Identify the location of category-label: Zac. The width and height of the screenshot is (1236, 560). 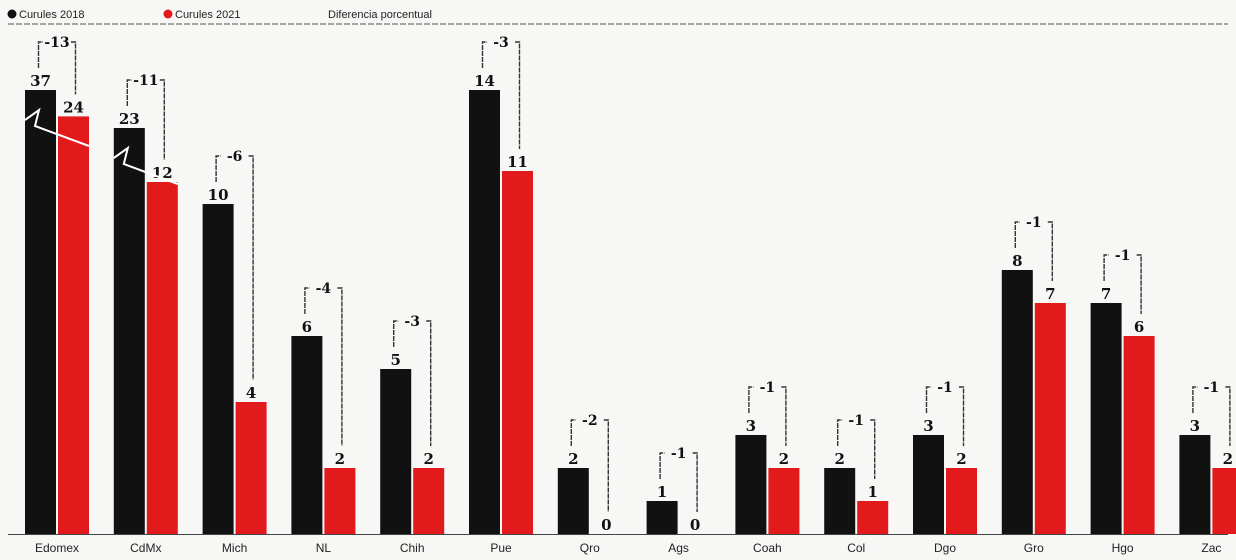
(1211, 548).